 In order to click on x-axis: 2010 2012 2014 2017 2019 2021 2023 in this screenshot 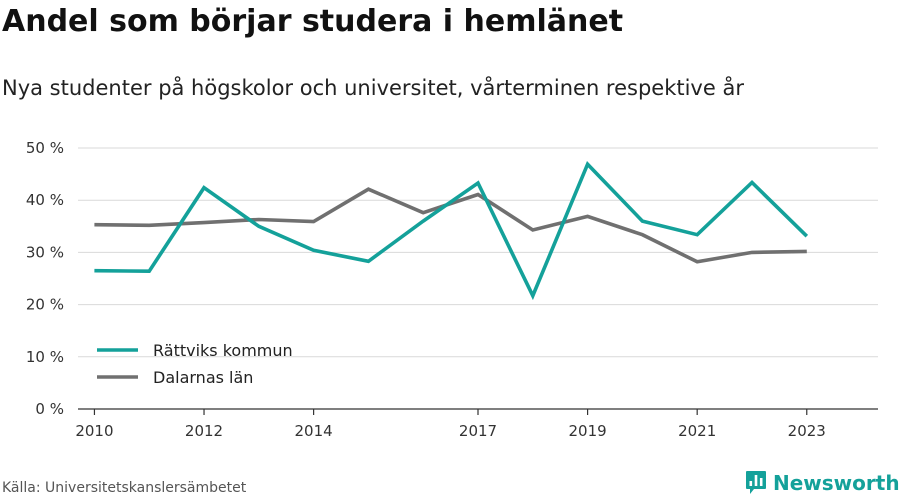, I will do `click(476, 424)`.